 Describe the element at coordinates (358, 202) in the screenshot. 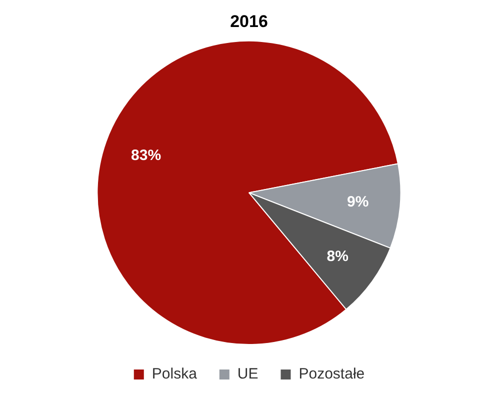

I see `data-label: 9%` at that location.